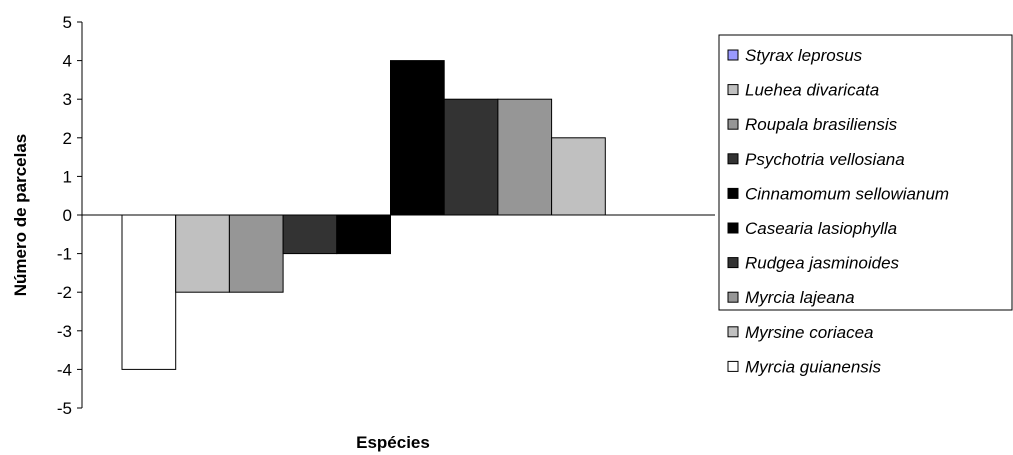 The height and width of the screenshot is (455, 1013). What do you see at coordinates (821, 228) in the screenshot?
I see `legend-label: Casearia lasiophylla` at bounding box center [821, 228].